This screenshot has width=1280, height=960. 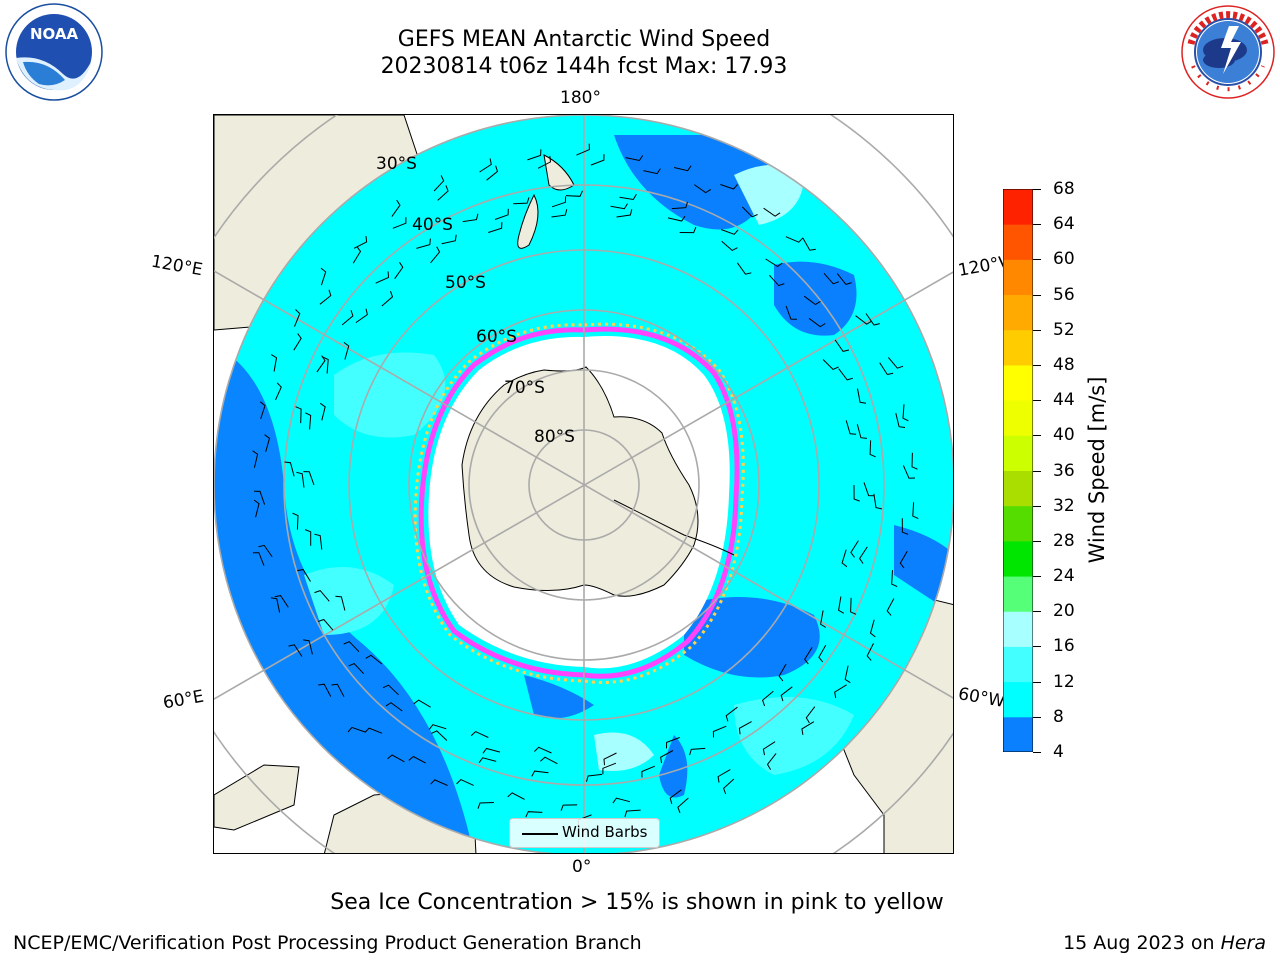 What do you see at coordinates (1097, 470) in the screenshot?
I see `colorbar-label: Wind Speed [m/s]` at bounding box center [1097, 470].